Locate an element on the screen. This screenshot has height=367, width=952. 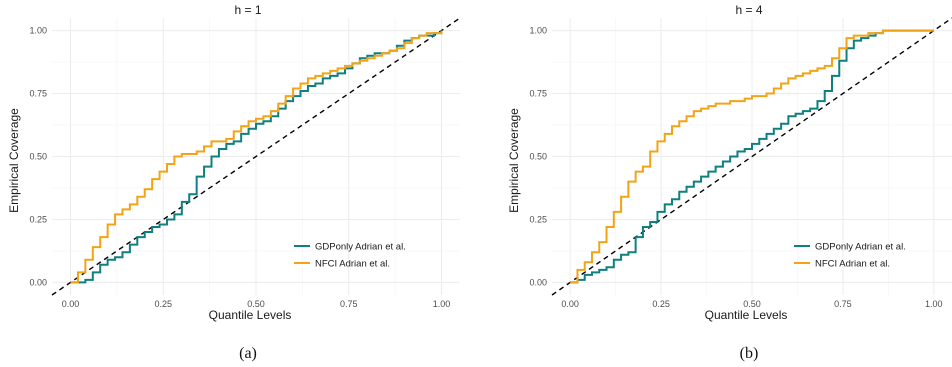
panel-caption: (b) is located at coordinates (749, 353).